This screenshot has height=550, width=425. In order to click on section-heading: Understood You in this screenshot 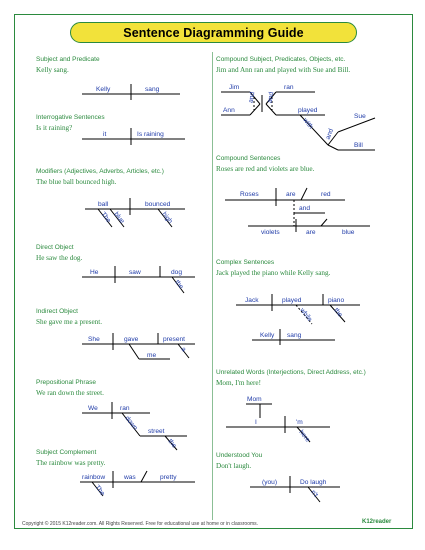, I will do `click(239, 455)`.